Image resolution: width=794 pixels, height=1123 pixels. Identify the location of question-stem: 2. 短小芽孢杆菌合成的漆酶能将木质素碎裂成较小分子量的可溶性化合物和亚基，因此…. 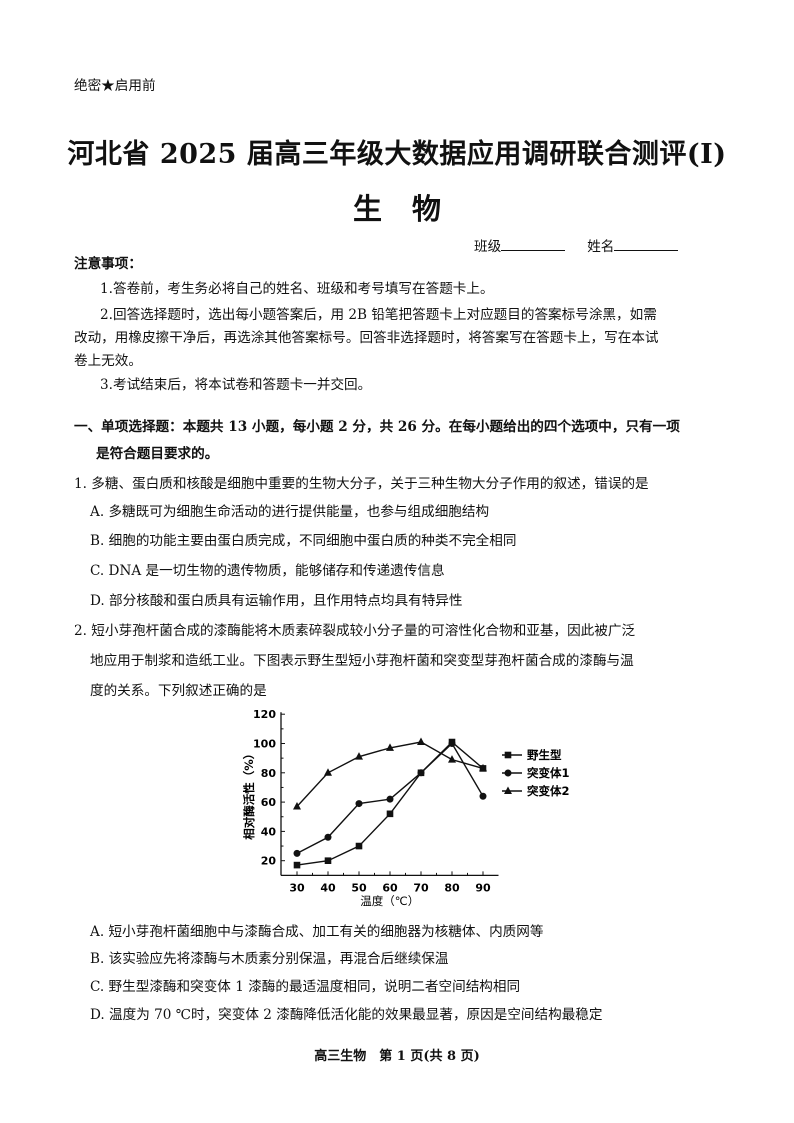
(355, 631).